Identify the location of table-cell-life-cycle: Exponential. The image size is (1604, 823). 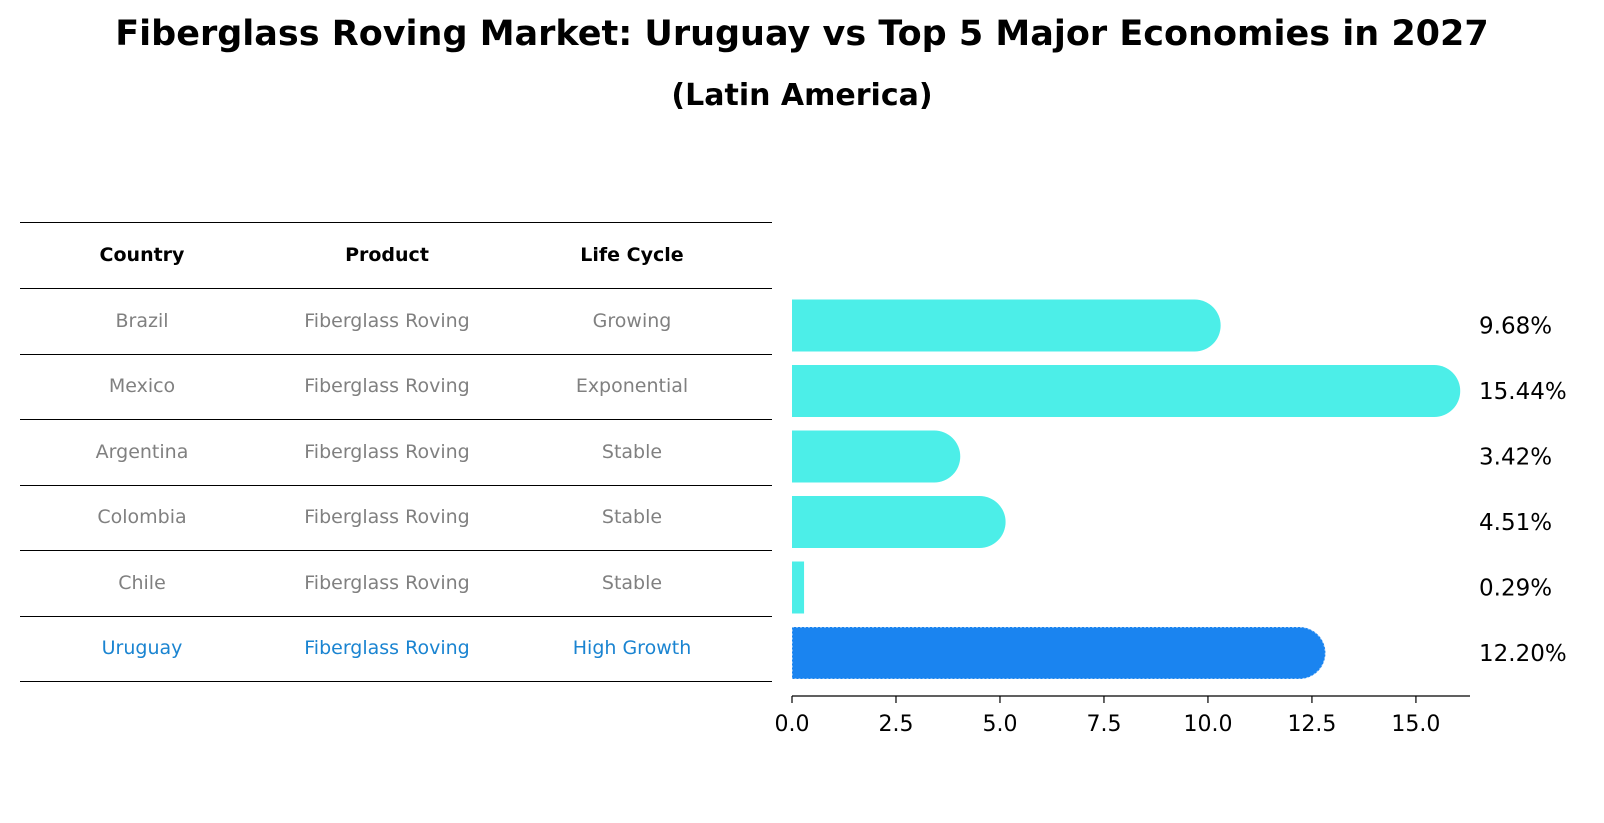
(632, 386).